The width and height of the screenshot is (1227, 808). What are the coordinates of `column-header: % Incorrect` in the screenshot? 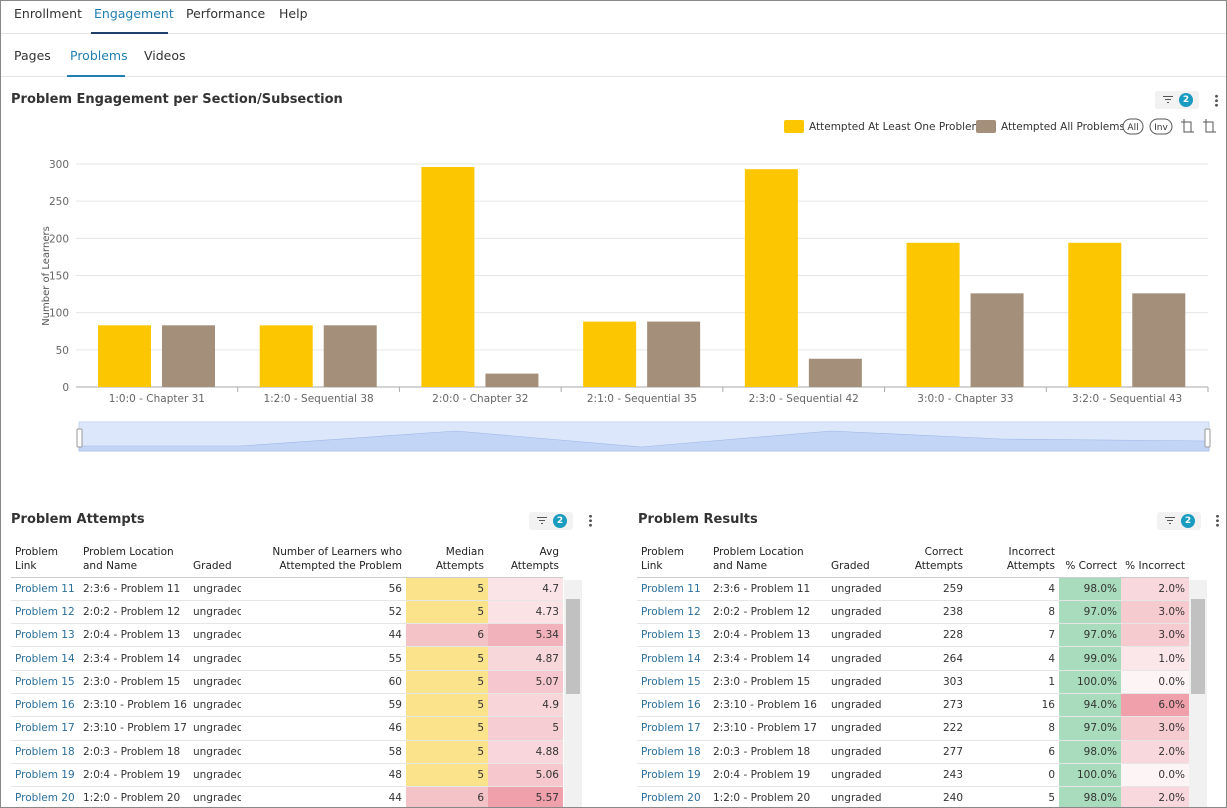 It's located at (1155, 560).